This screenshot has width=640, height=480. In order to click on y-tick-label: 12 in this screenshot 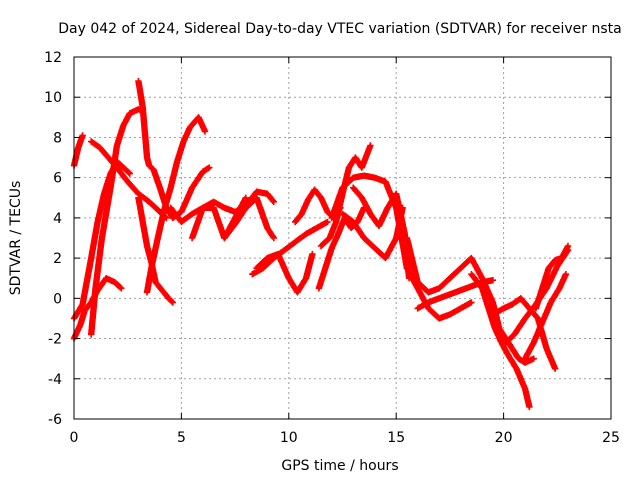, I will do `click(53, 58)`.